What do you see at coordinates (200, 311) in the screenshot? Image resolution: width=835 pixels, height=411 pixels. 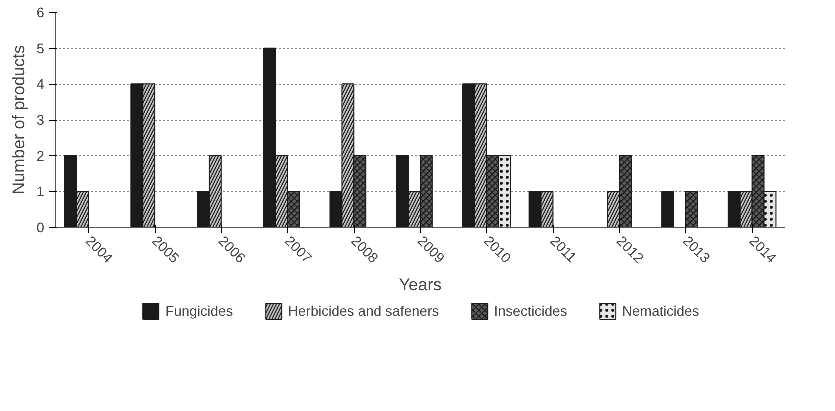 I see `legend-label: Fungicides` at bounding box center [200, 311].